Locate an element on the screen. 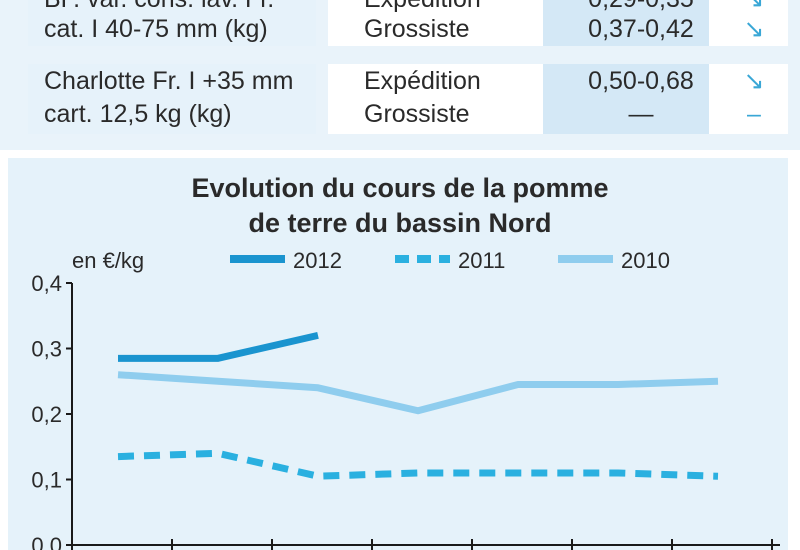 Image resolution: width=800 pixels, height=550 pixels. trend-cell: ↘ – is located at coordinates (748, 99).